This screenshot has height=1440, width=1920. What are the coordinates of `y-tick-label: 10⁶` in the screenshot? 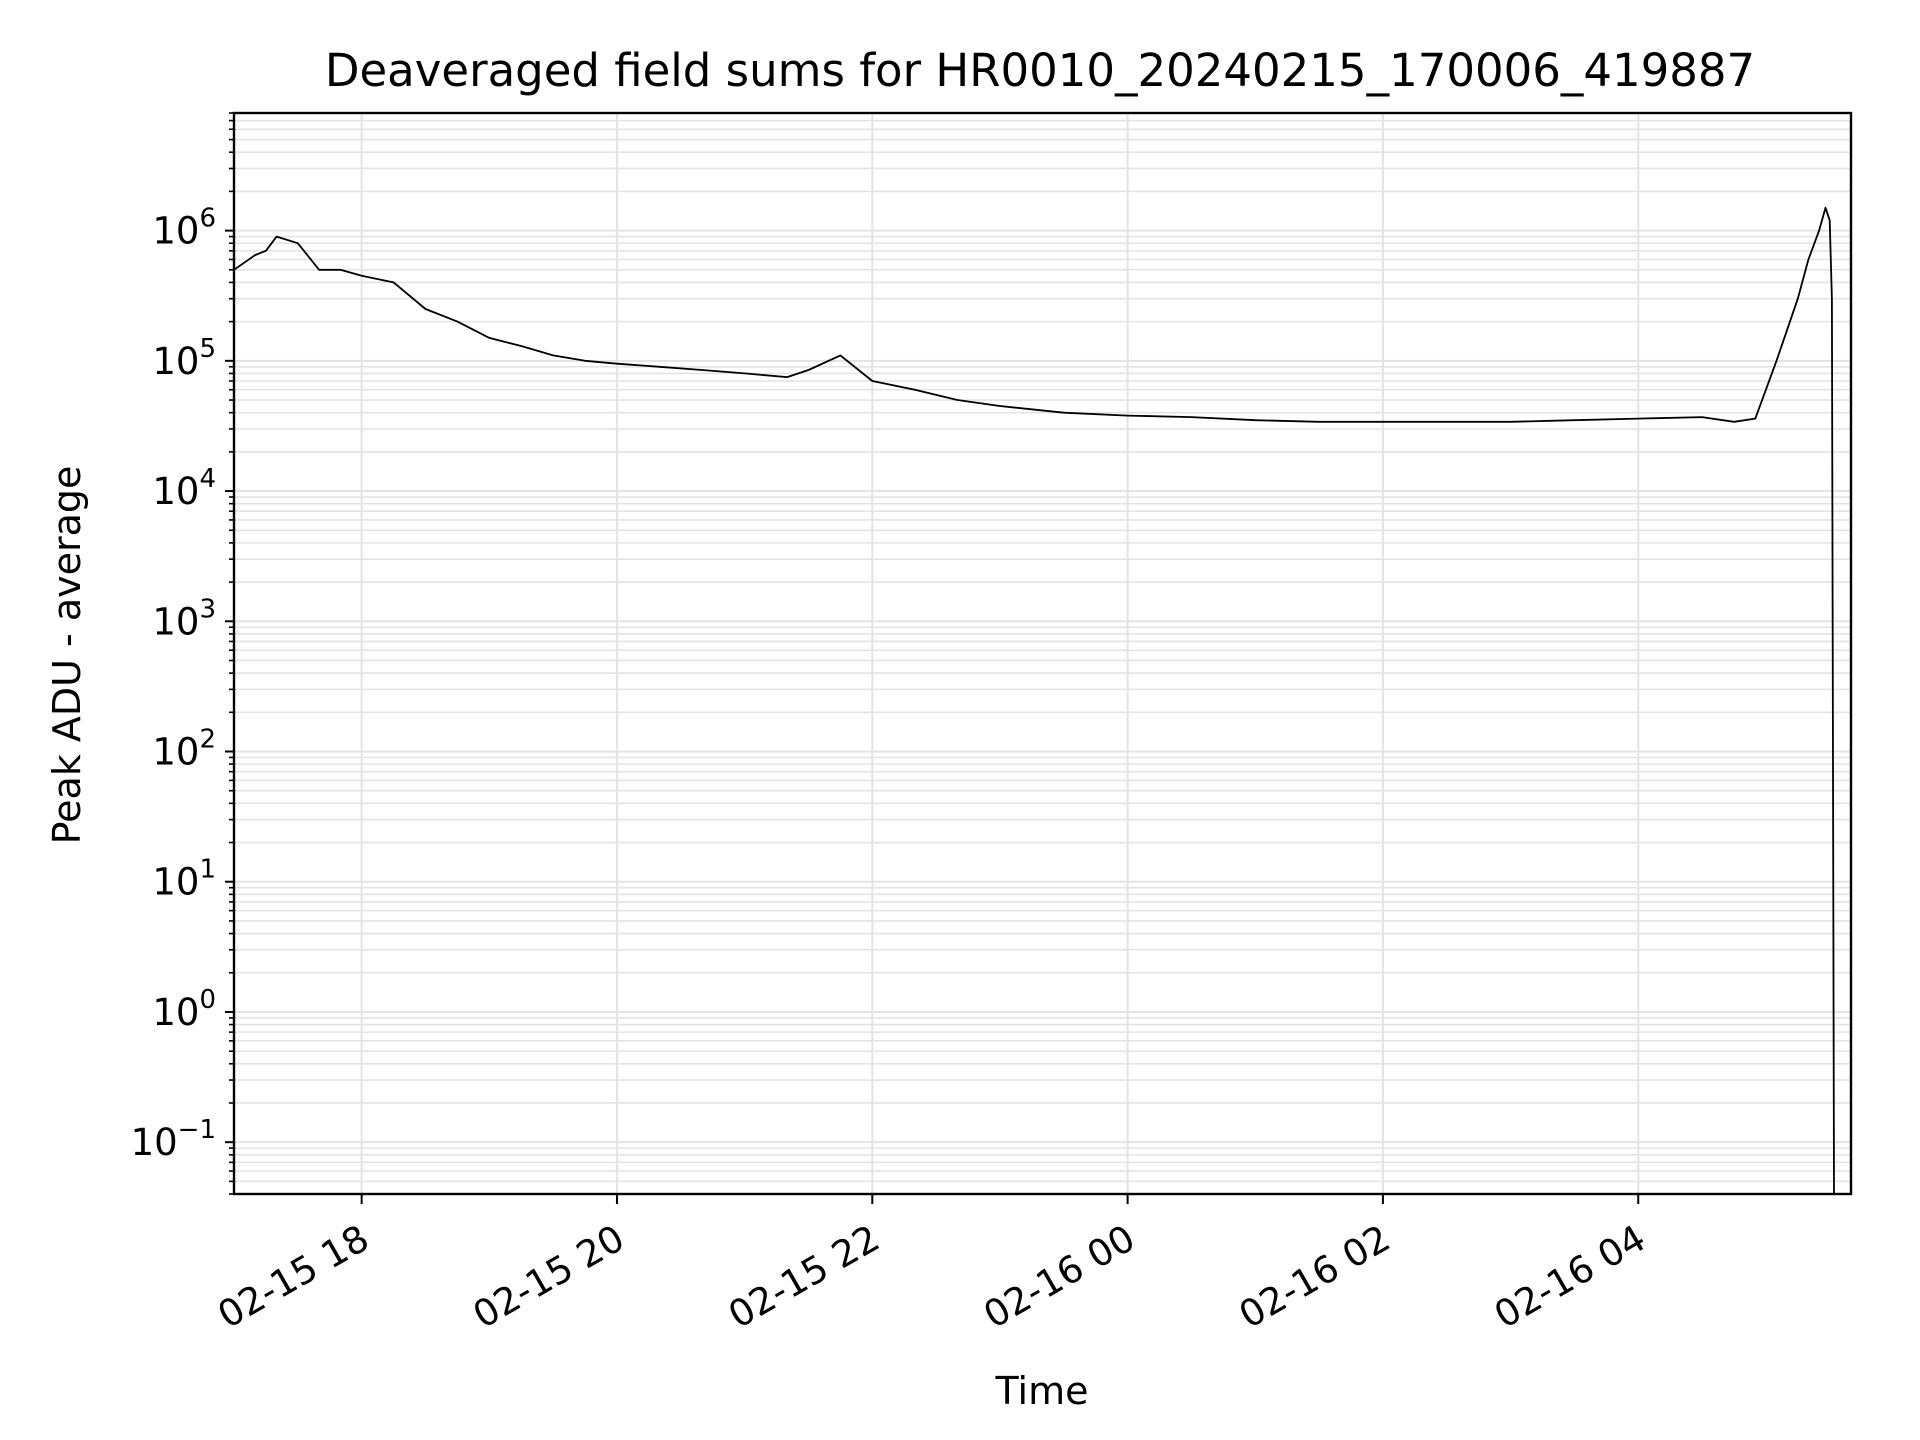 It's located at (184, 228).